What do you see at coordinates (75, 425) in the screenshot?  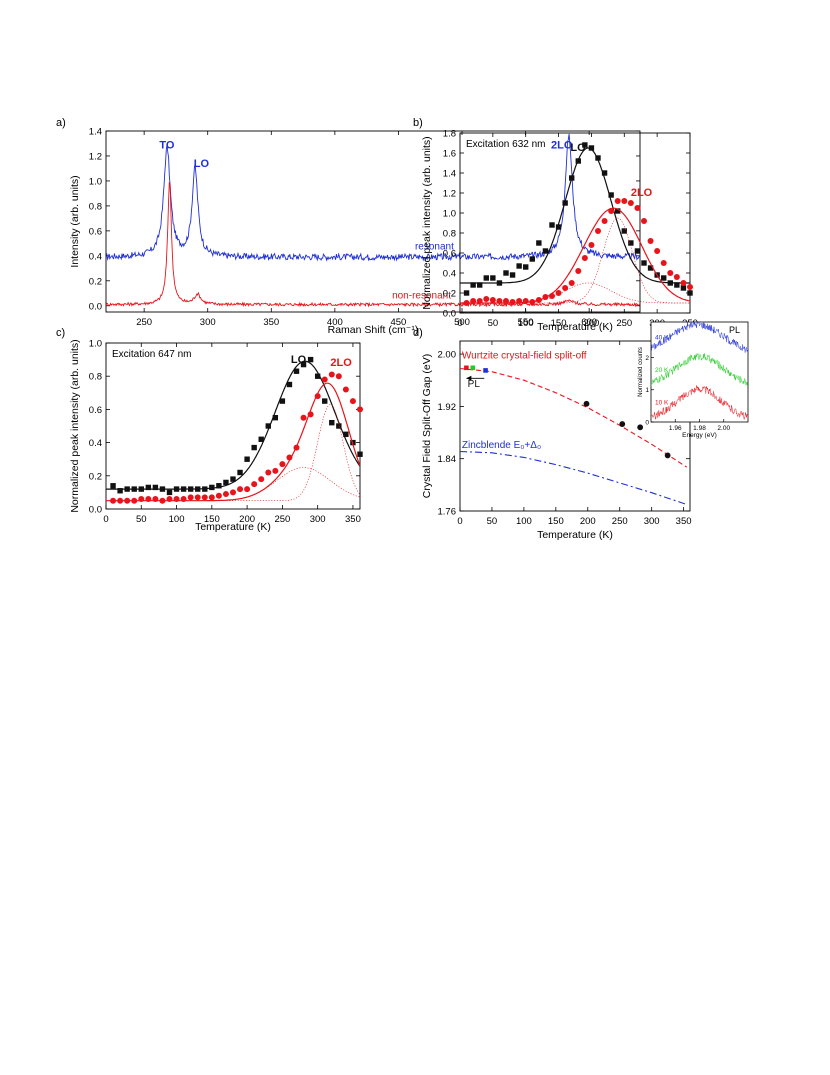 I see `y-axis-label: Normalized peak intensity (arb. units)` at bounding box center [75, 425].